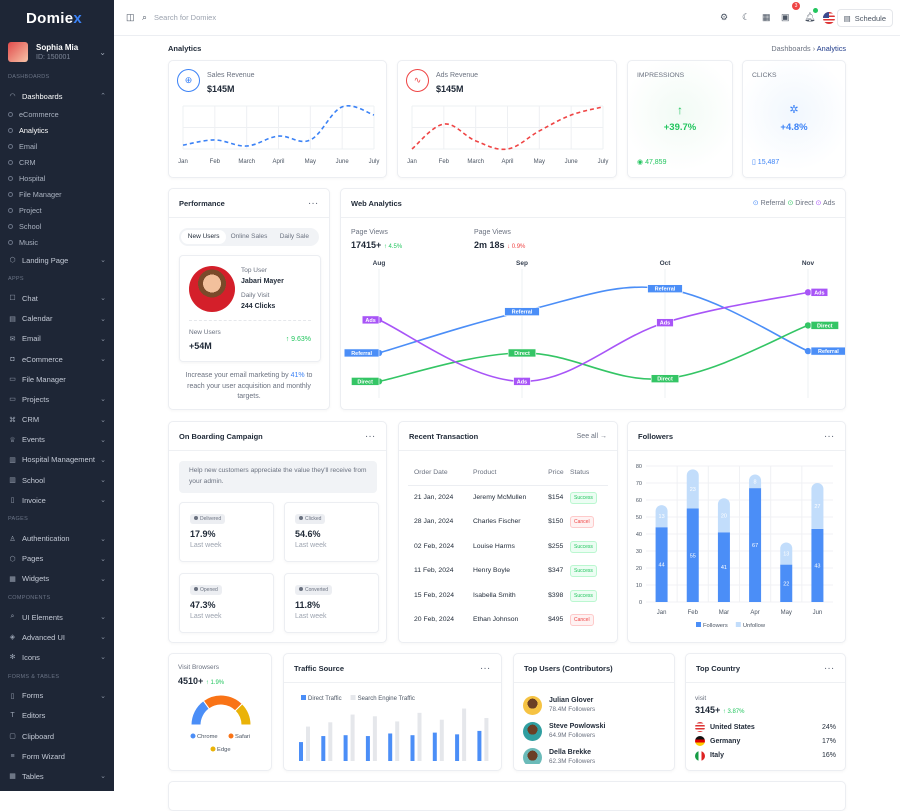 This screenshot has height=811, width=900. What do you see at coordinates (185, 17) in the screenshot?
I see `search-input: Search for Domiex` at bounding box center [185, 17].